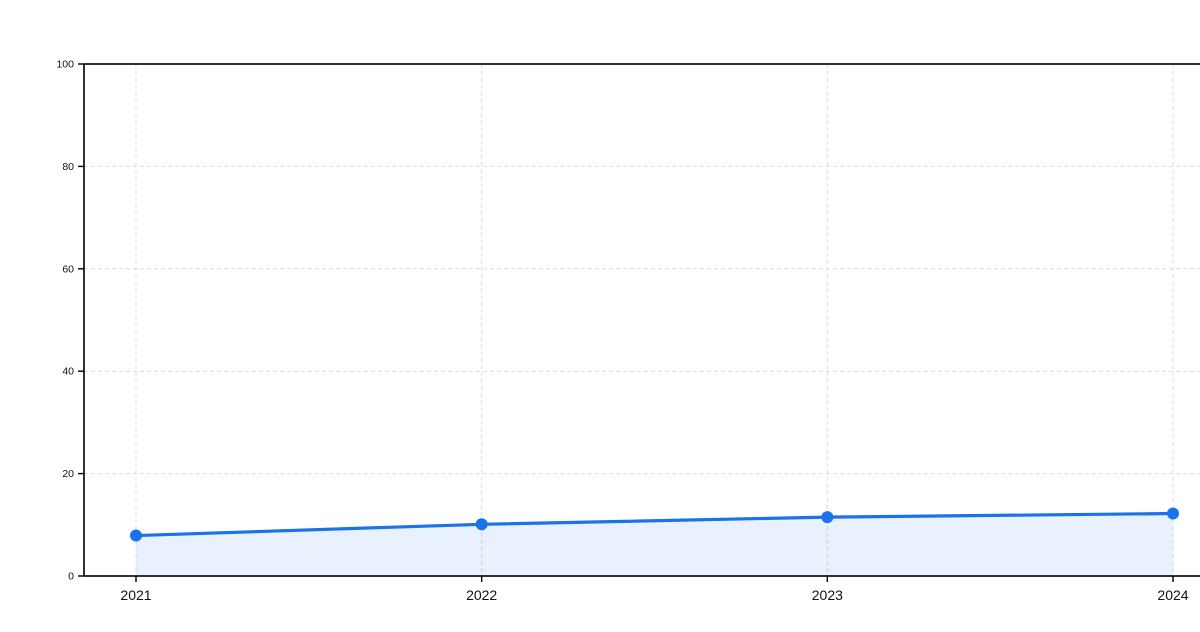  I want to click on y-tick-label: 20, so click(68, 474).